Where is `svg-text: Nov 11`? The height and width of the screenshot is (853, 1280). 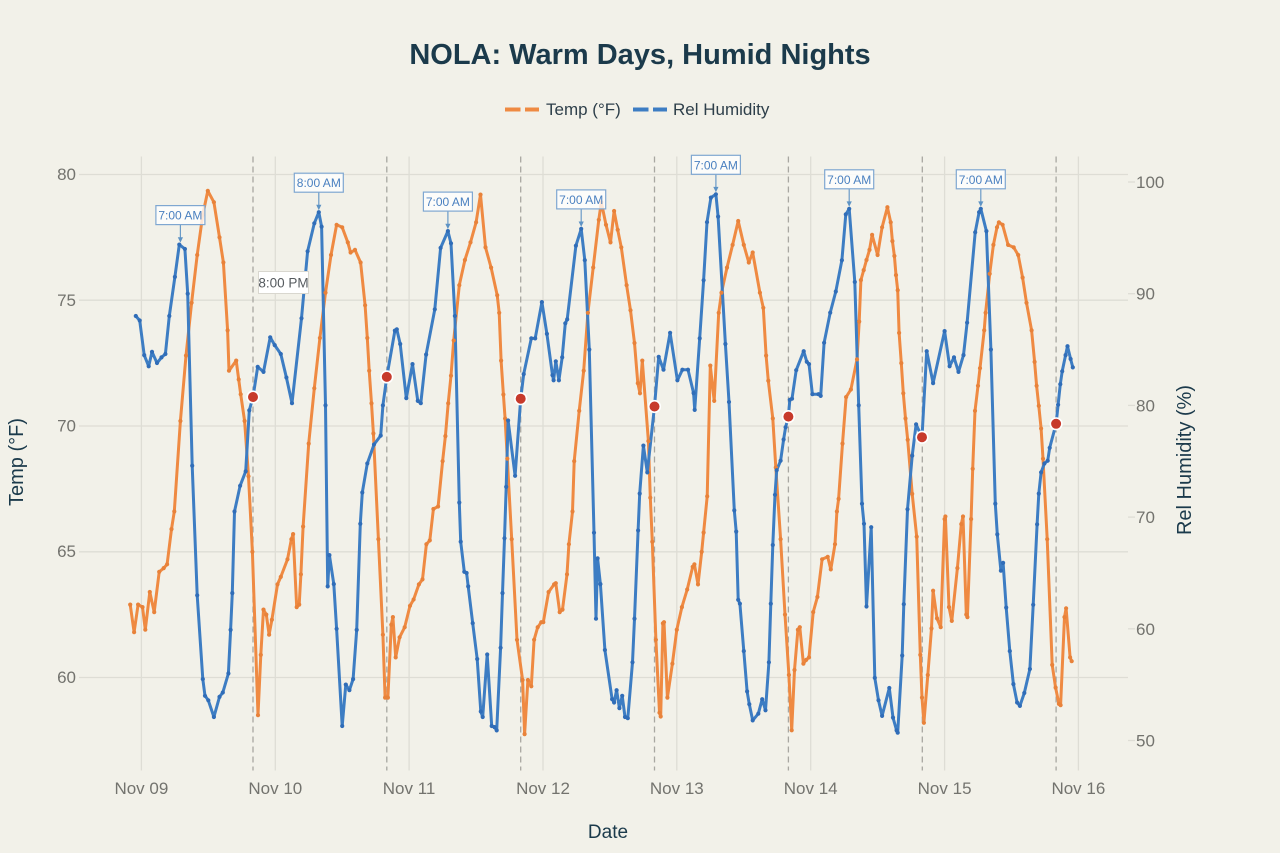
svg-text: Nov 11 is located at coordinates (409, 788).